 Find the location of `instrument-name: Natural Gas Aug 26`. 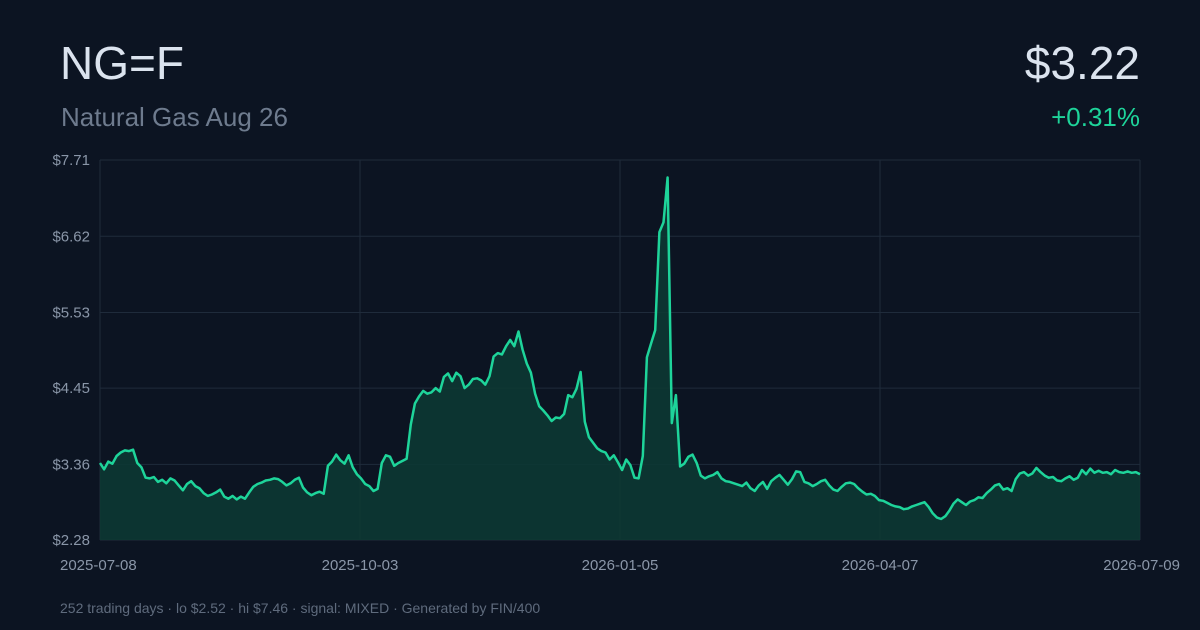

instrument-name: Natural Gas Aug 26 is located at coordinates (174, 117).